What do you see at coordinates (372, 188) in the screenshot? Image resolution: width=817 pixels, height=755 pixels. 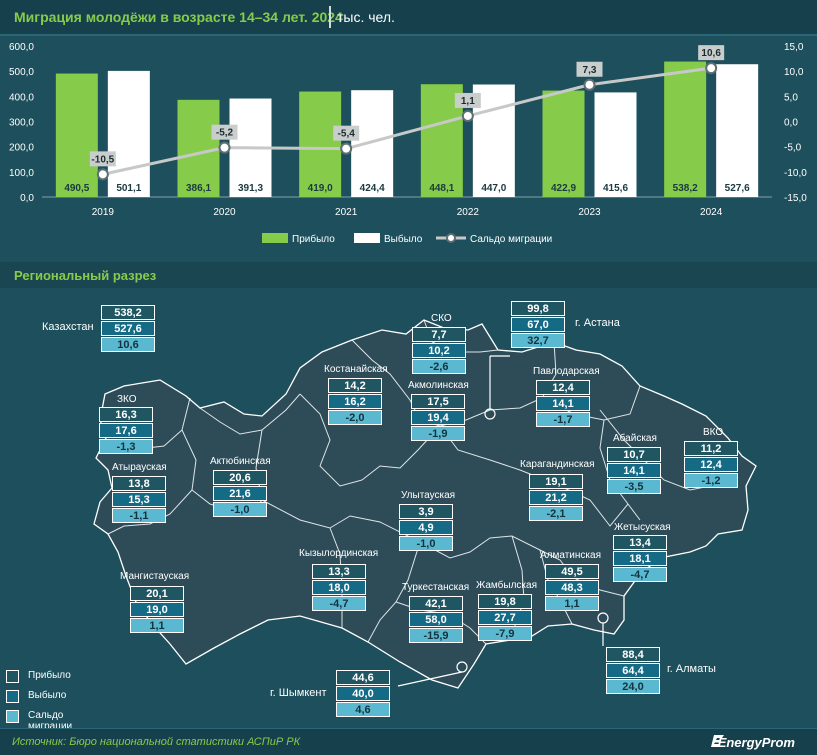 I see `bar-departed-label: 424,4` at bounding box center [372, 188].